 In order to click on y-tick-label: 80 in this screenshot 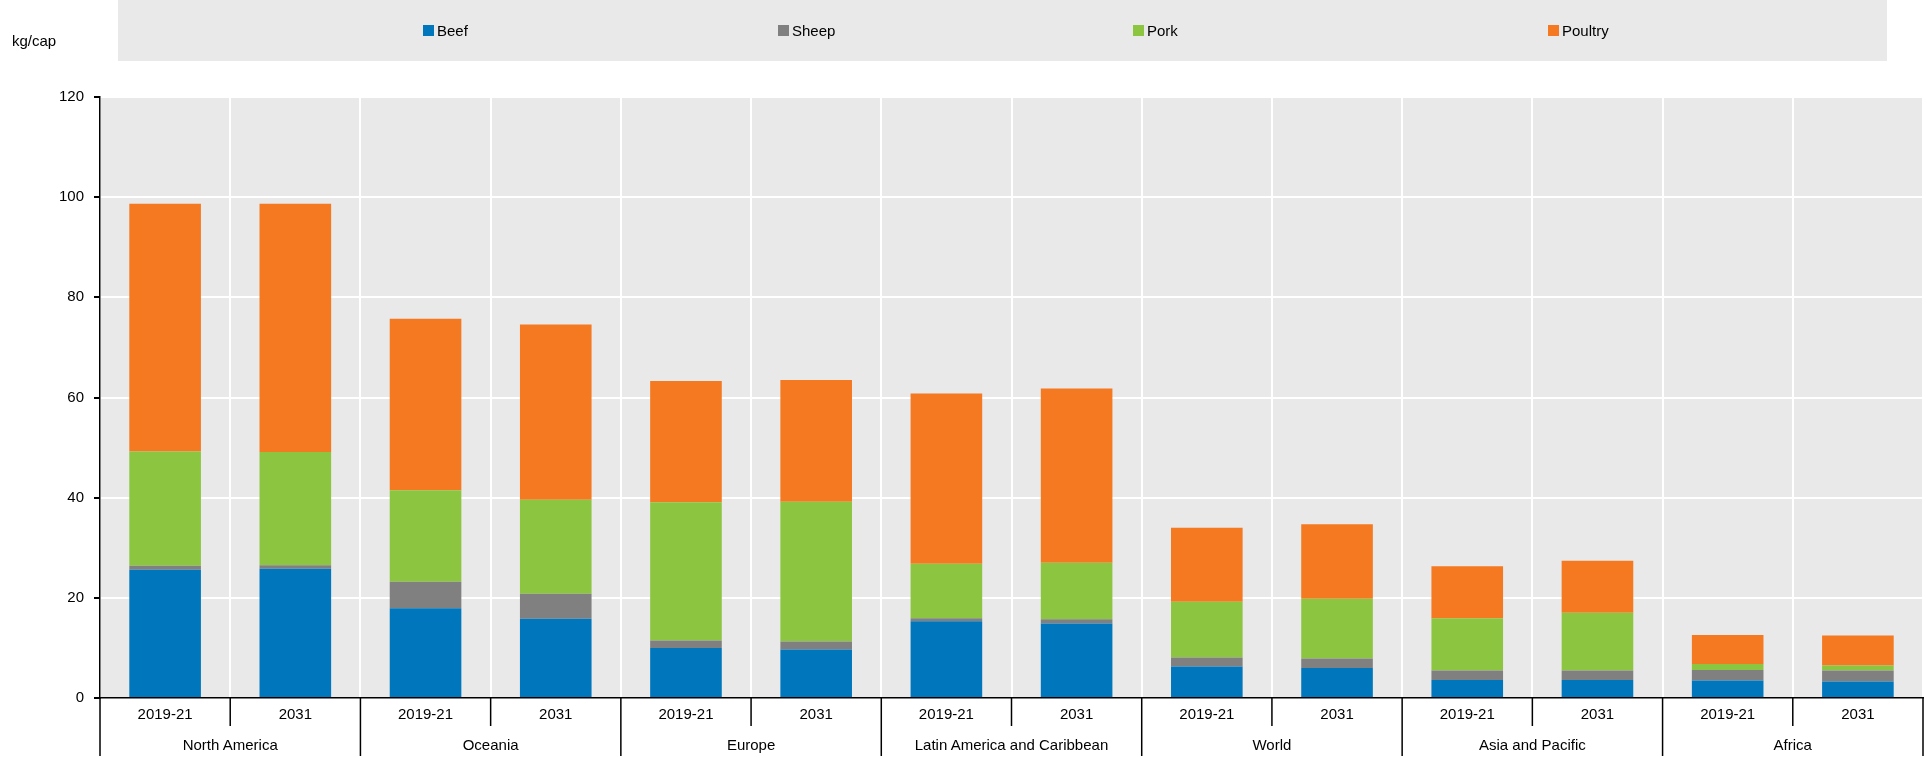, I will do `click(75, 296)`.